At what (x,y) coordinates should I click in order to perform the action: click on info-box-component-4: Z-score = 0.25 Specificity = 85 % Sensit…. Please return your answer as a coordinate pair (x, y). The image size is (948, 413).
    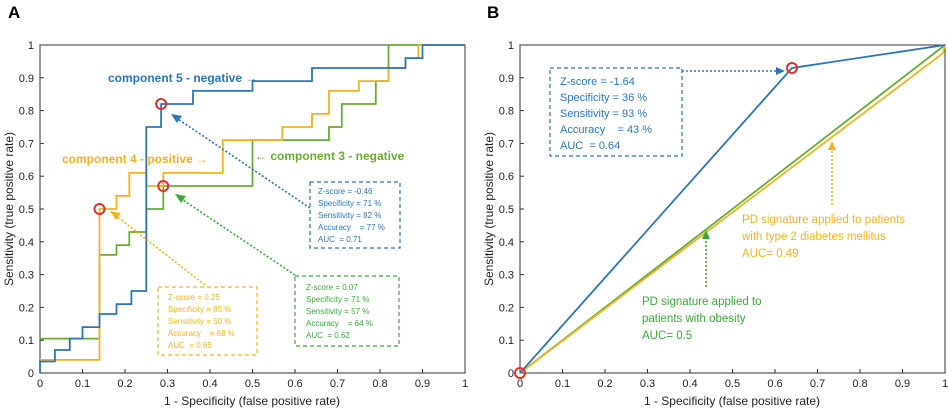
    Looking at the image, I should click on (207, 321).